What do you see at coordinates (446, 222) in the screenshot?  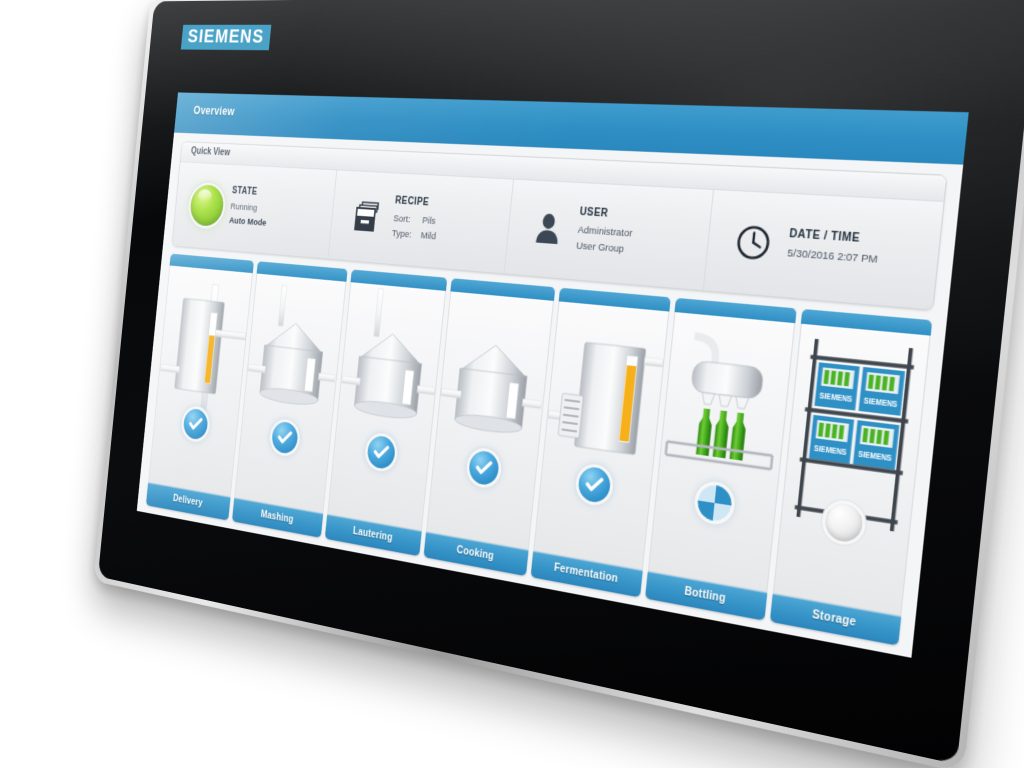 I see `recipe-text-block: RECIPE Sort: Pils Type: Mild` at bounding box center [446, 222].